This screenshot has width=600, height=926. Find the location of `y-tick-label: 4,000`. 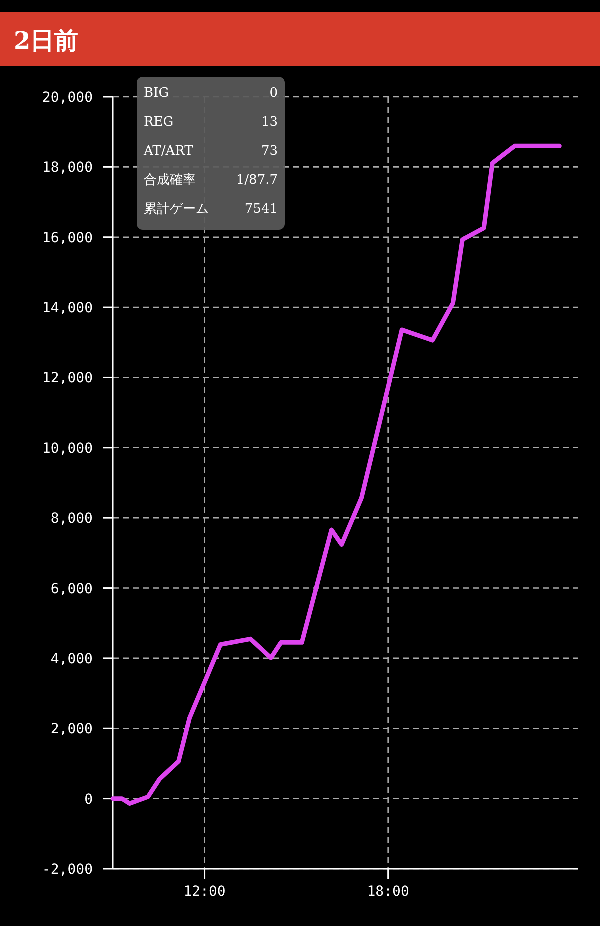

y-tick-label: 4,000 is located at coordinates (71, 659).